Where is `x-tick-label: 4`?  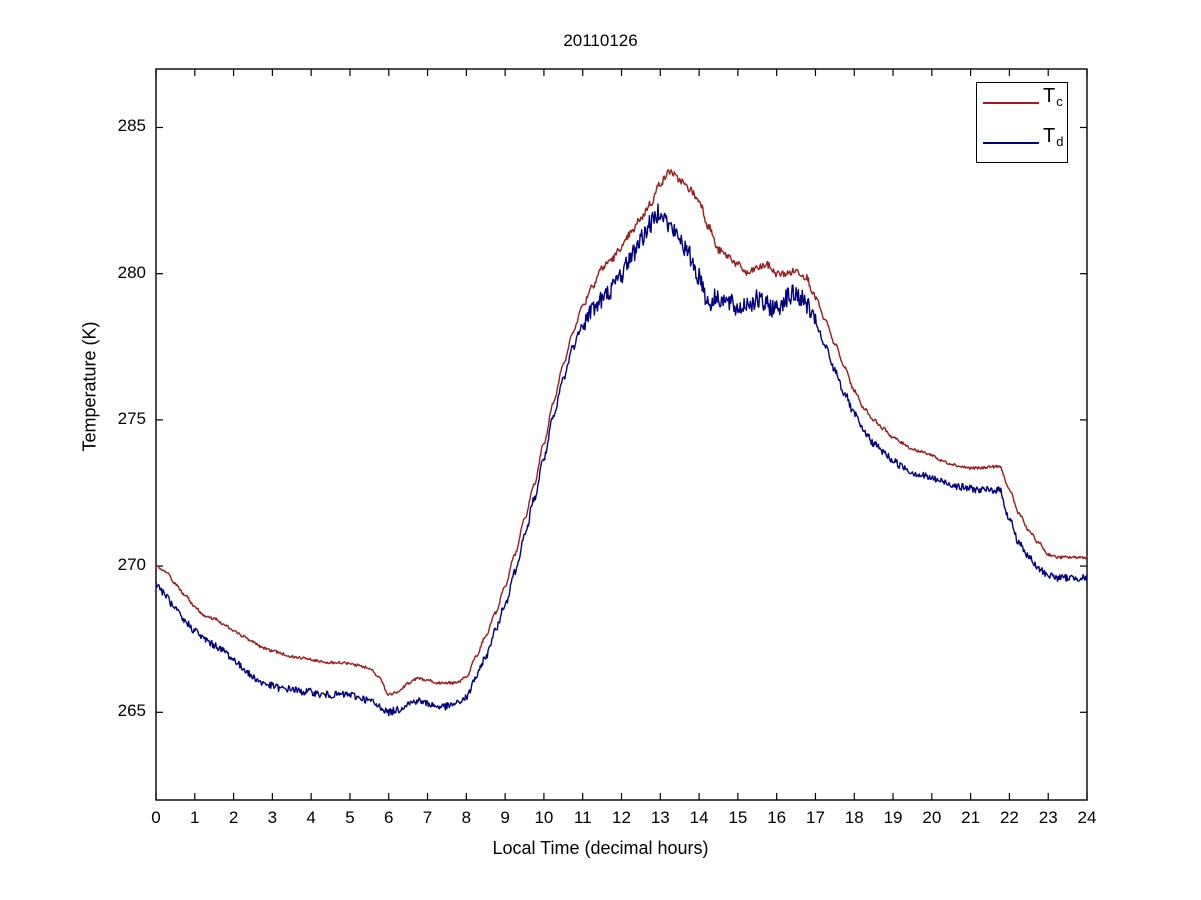 x-tick-label: 4 is located at coordinates (311, 817).